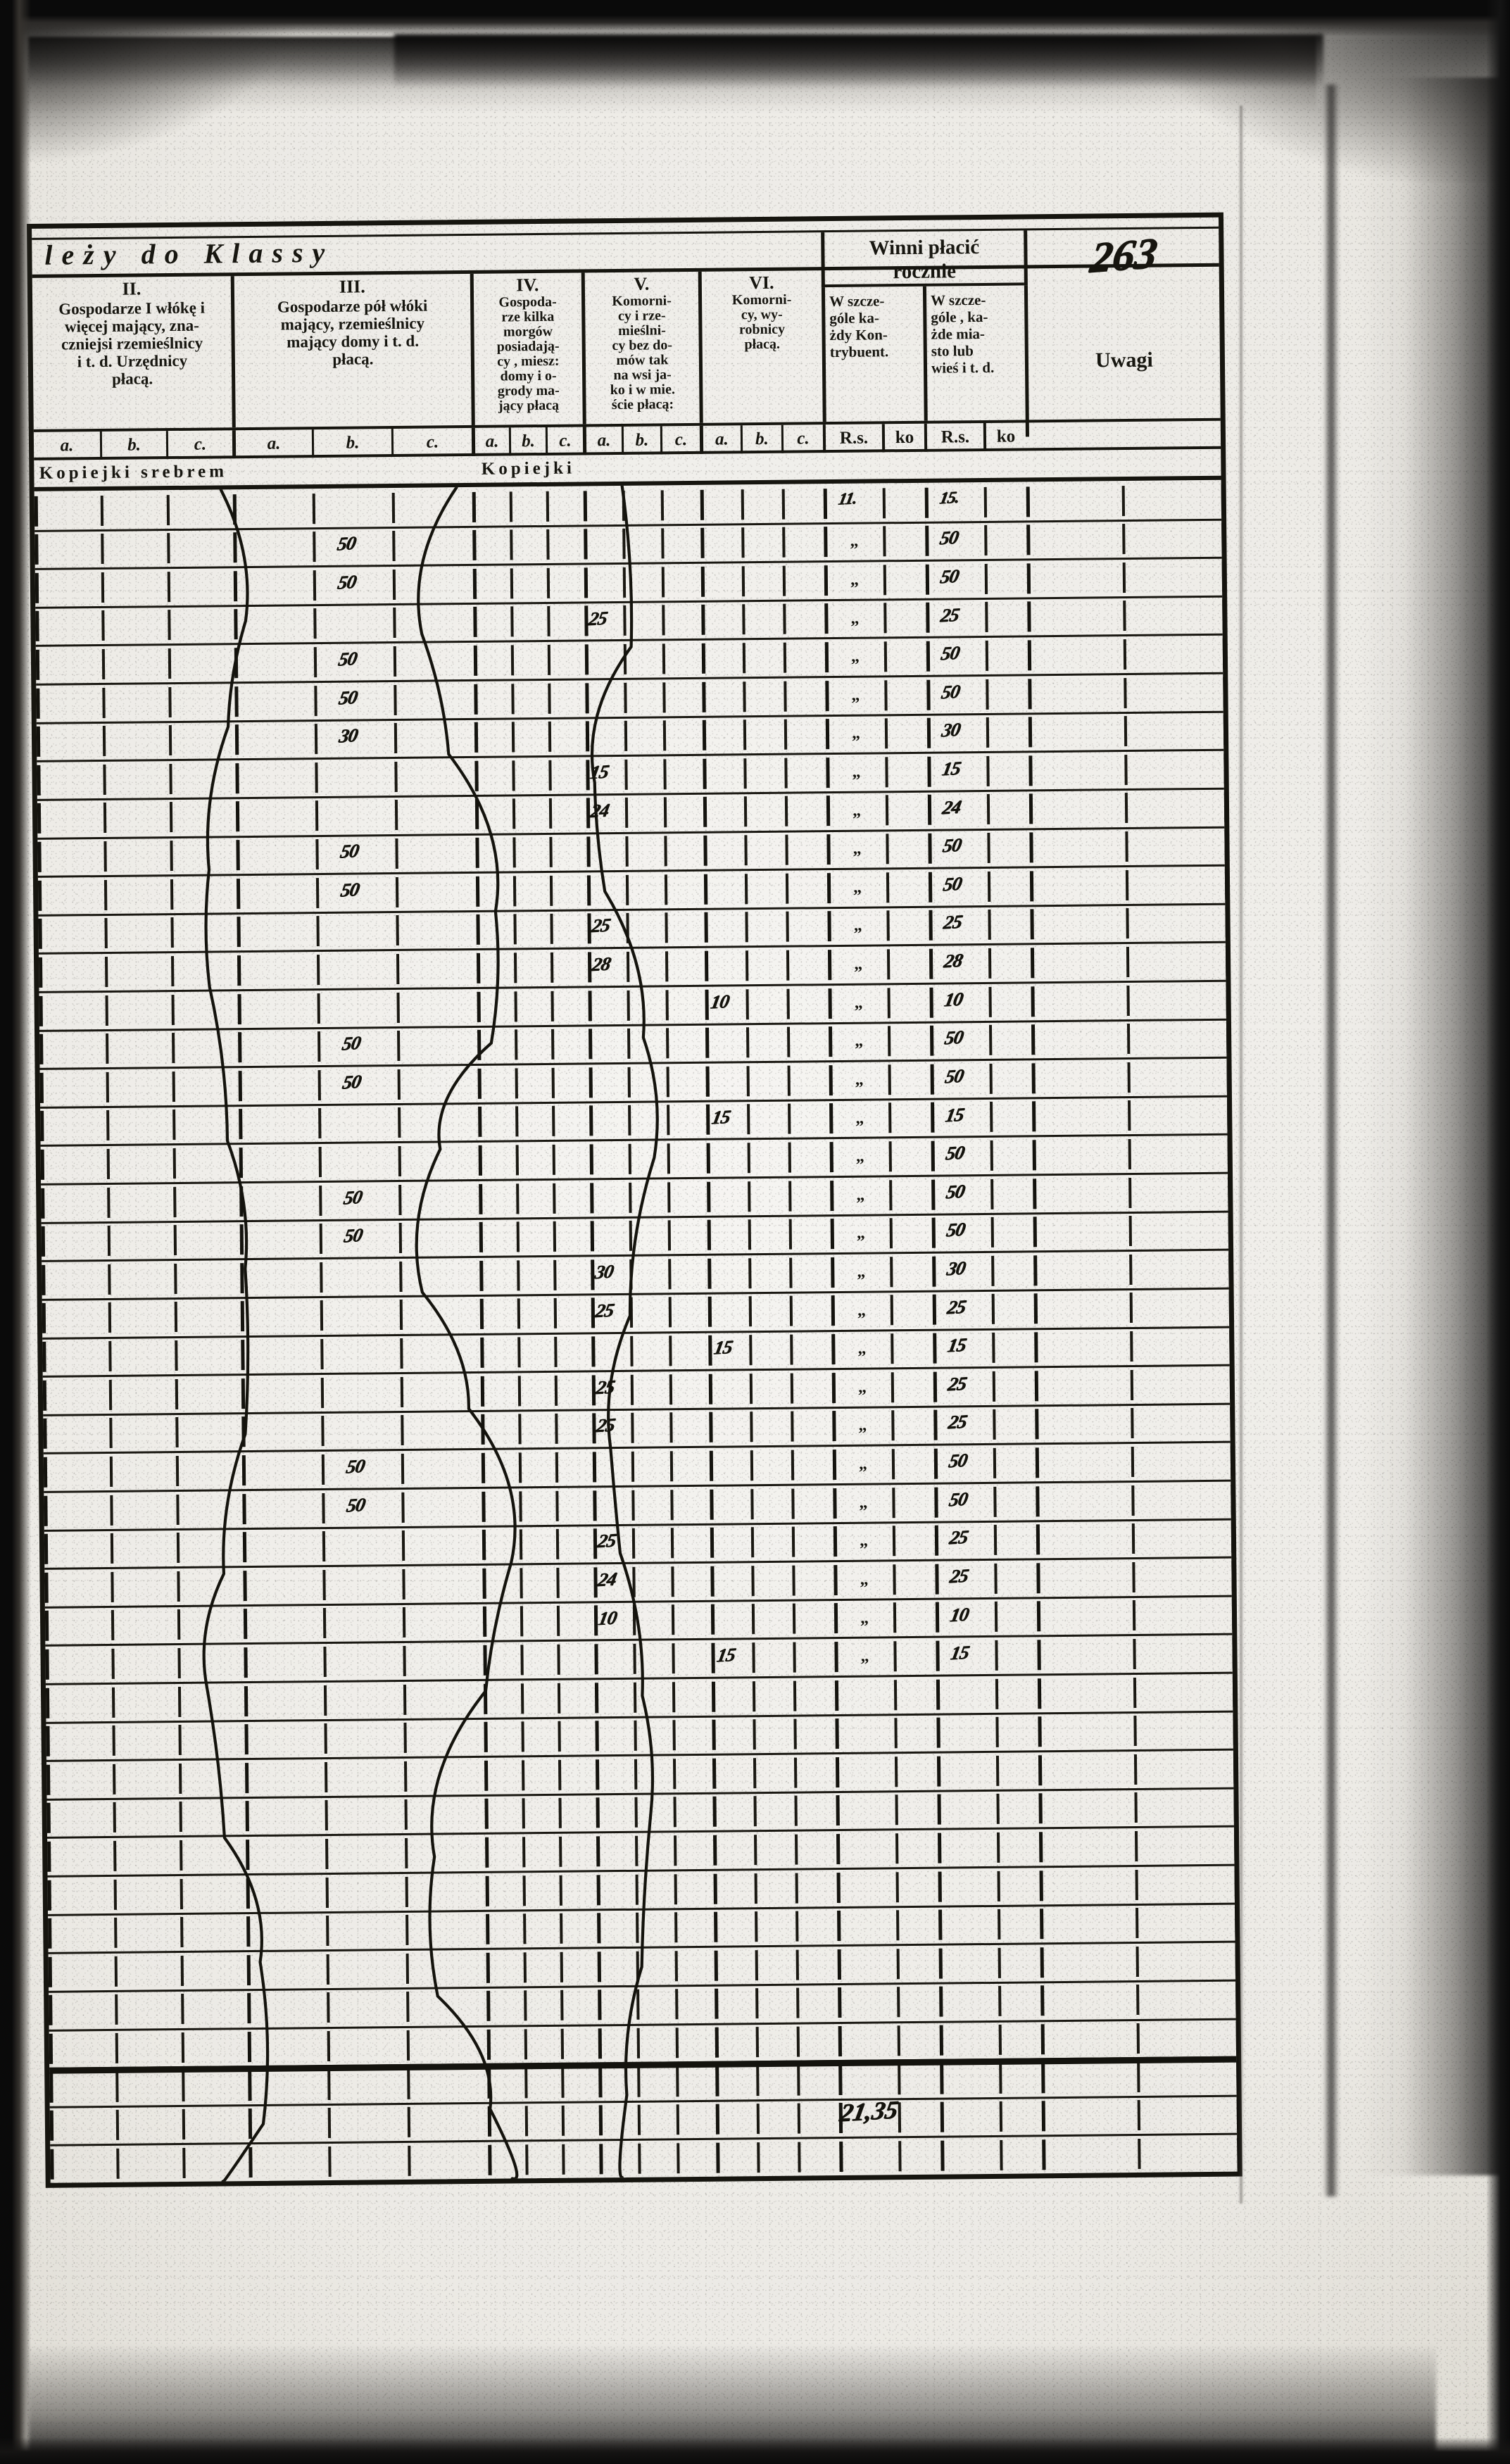 This screenshot has height=2464, width=1510. What do you see at coordinates (922, 259) in the screenshot?
I see `payment-group-title: Winni płacić rocznie` at bounding box center [922, 259].